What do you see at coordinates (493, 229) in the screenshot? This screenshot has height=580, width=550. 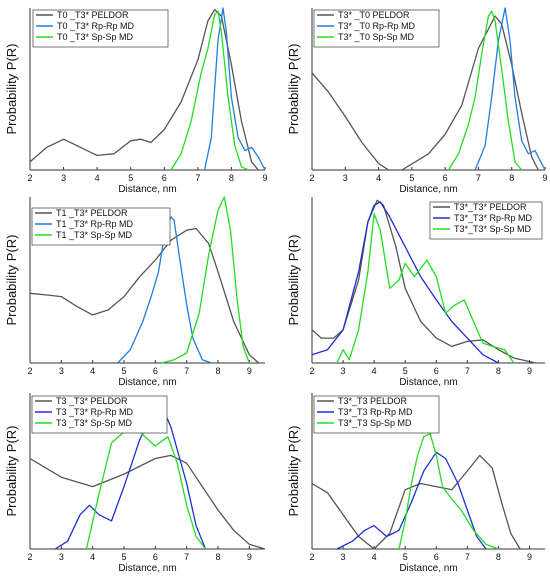 I see `legend-entry-label: T3*_T3* Sp-Sp MD` at bounding box center [493, 229].